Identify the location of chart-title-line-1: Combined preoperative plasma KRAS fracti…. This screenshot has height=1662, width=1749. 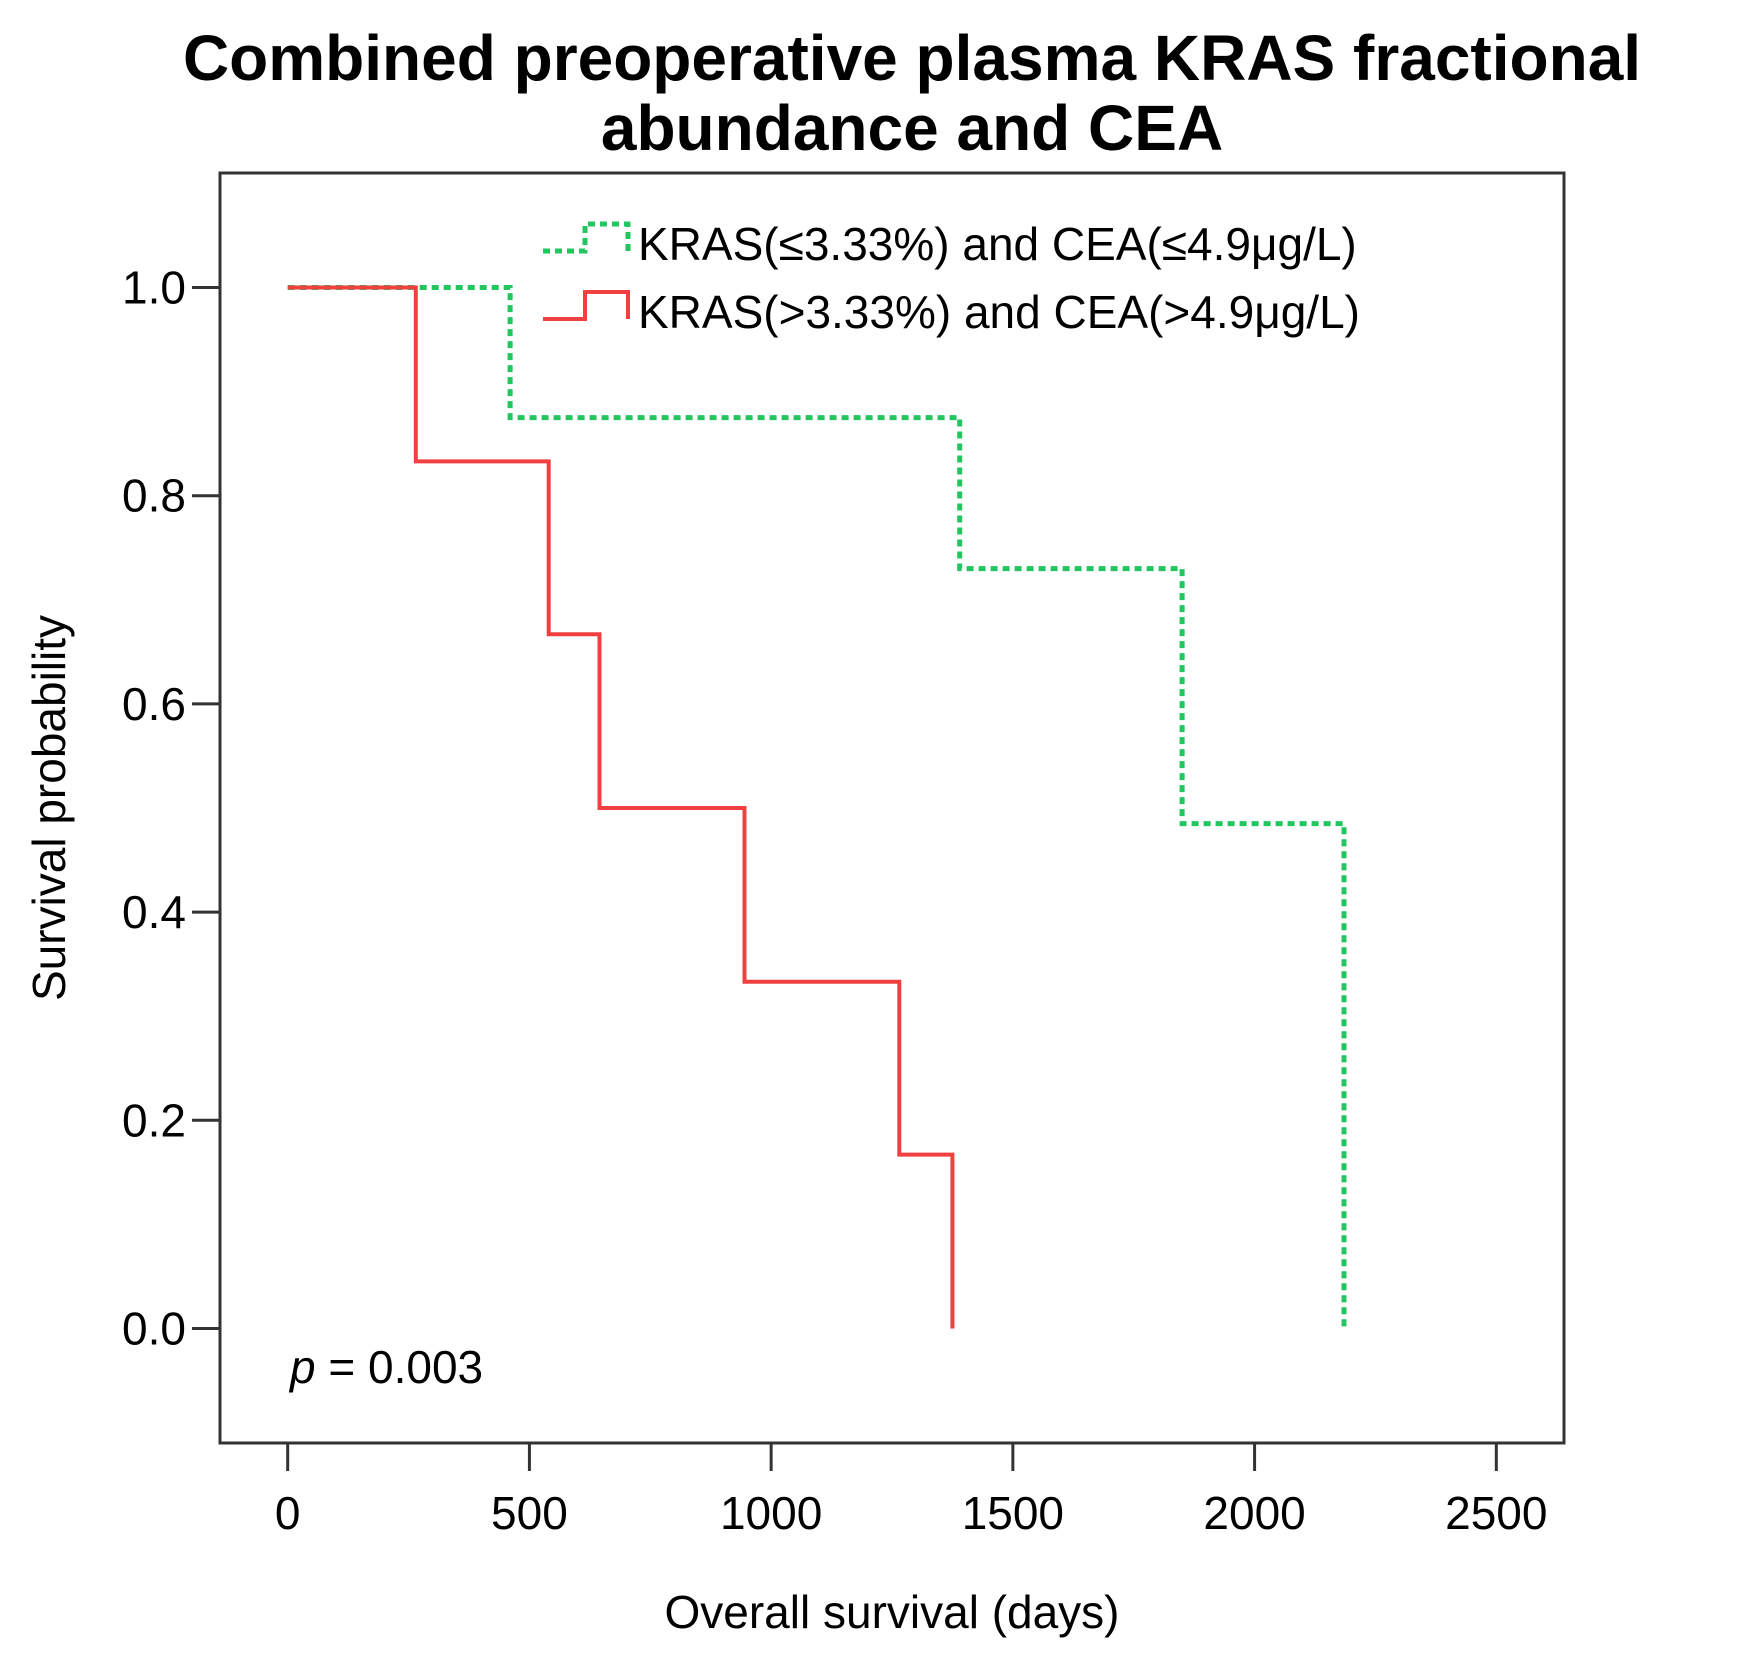
(912, 58).